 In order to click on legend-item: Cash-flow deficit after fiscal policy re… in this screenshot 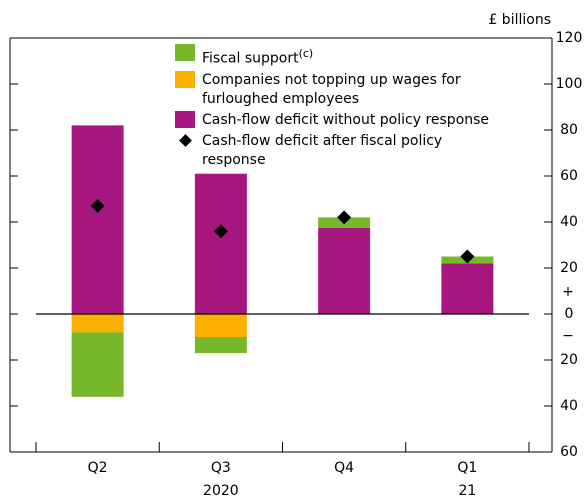, I will do `click(338, 151)`.